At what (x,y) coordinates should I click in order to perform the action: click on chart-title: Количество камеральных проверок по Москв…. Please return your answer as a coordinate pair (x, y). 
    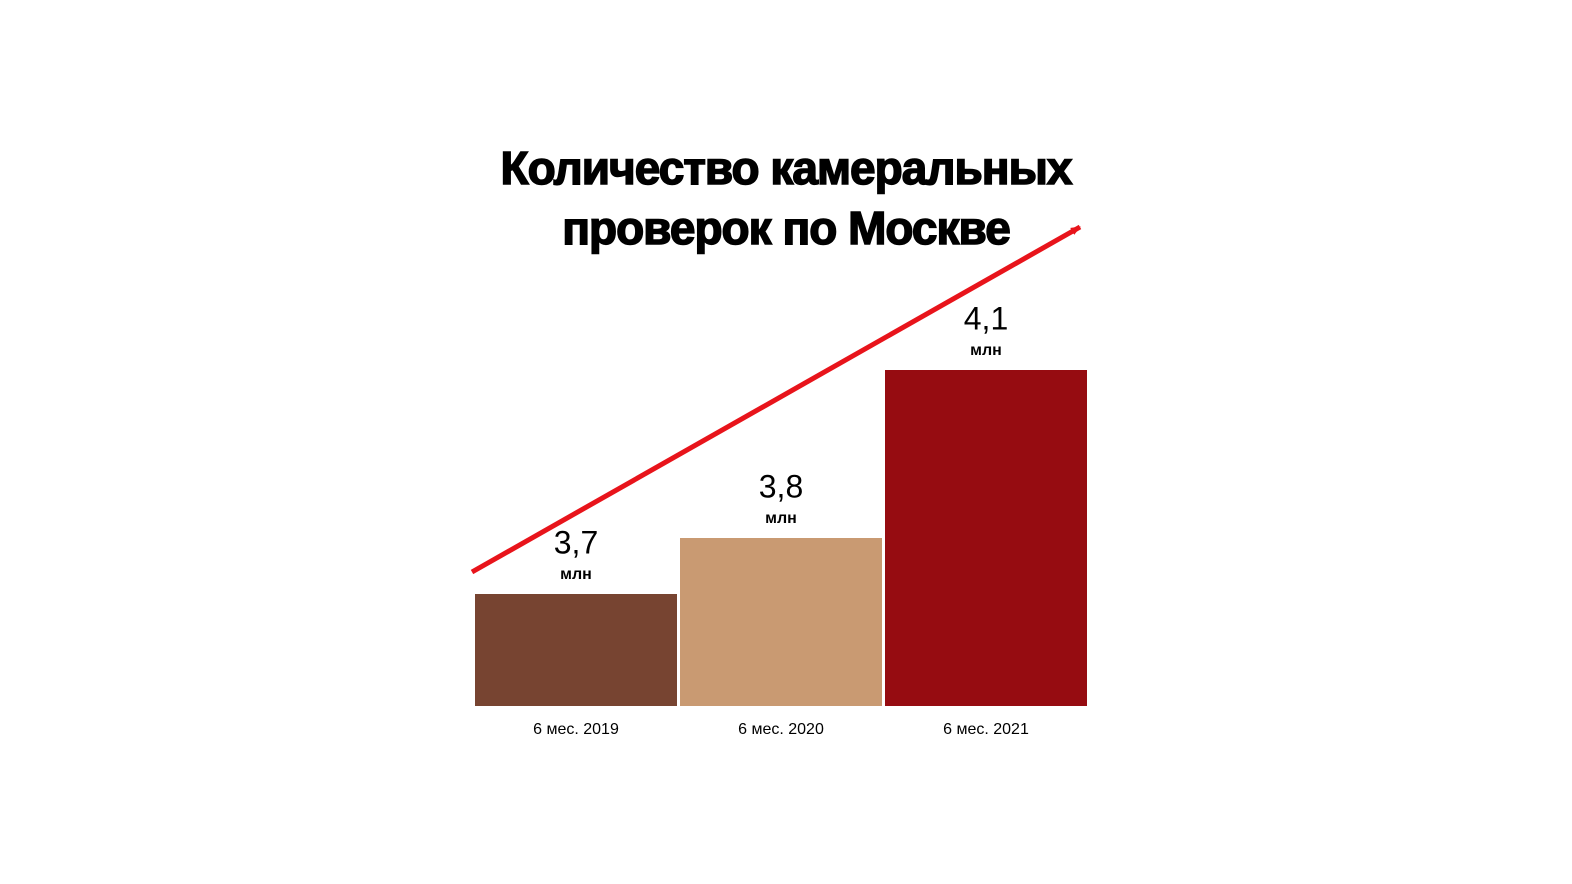
    Looking at the image, I should click on (786, 198).